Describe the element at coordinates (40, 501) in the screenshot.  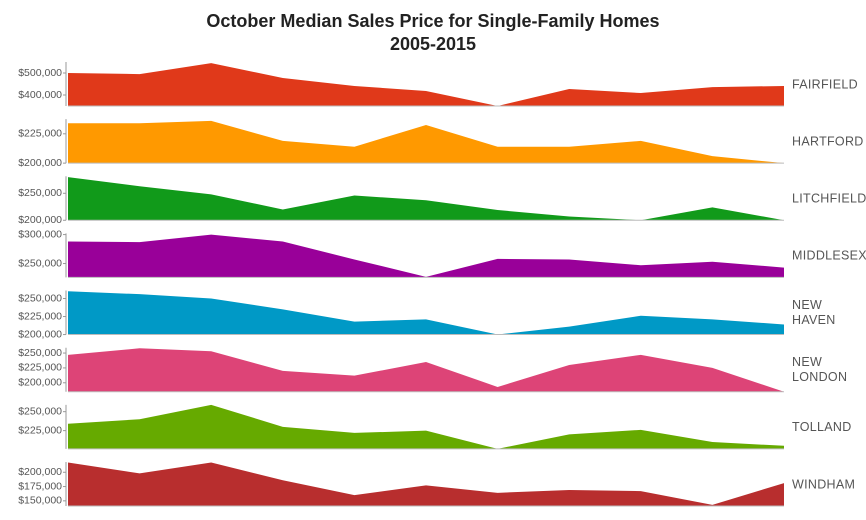
I see `y-tick-label: $150,000` at that location.